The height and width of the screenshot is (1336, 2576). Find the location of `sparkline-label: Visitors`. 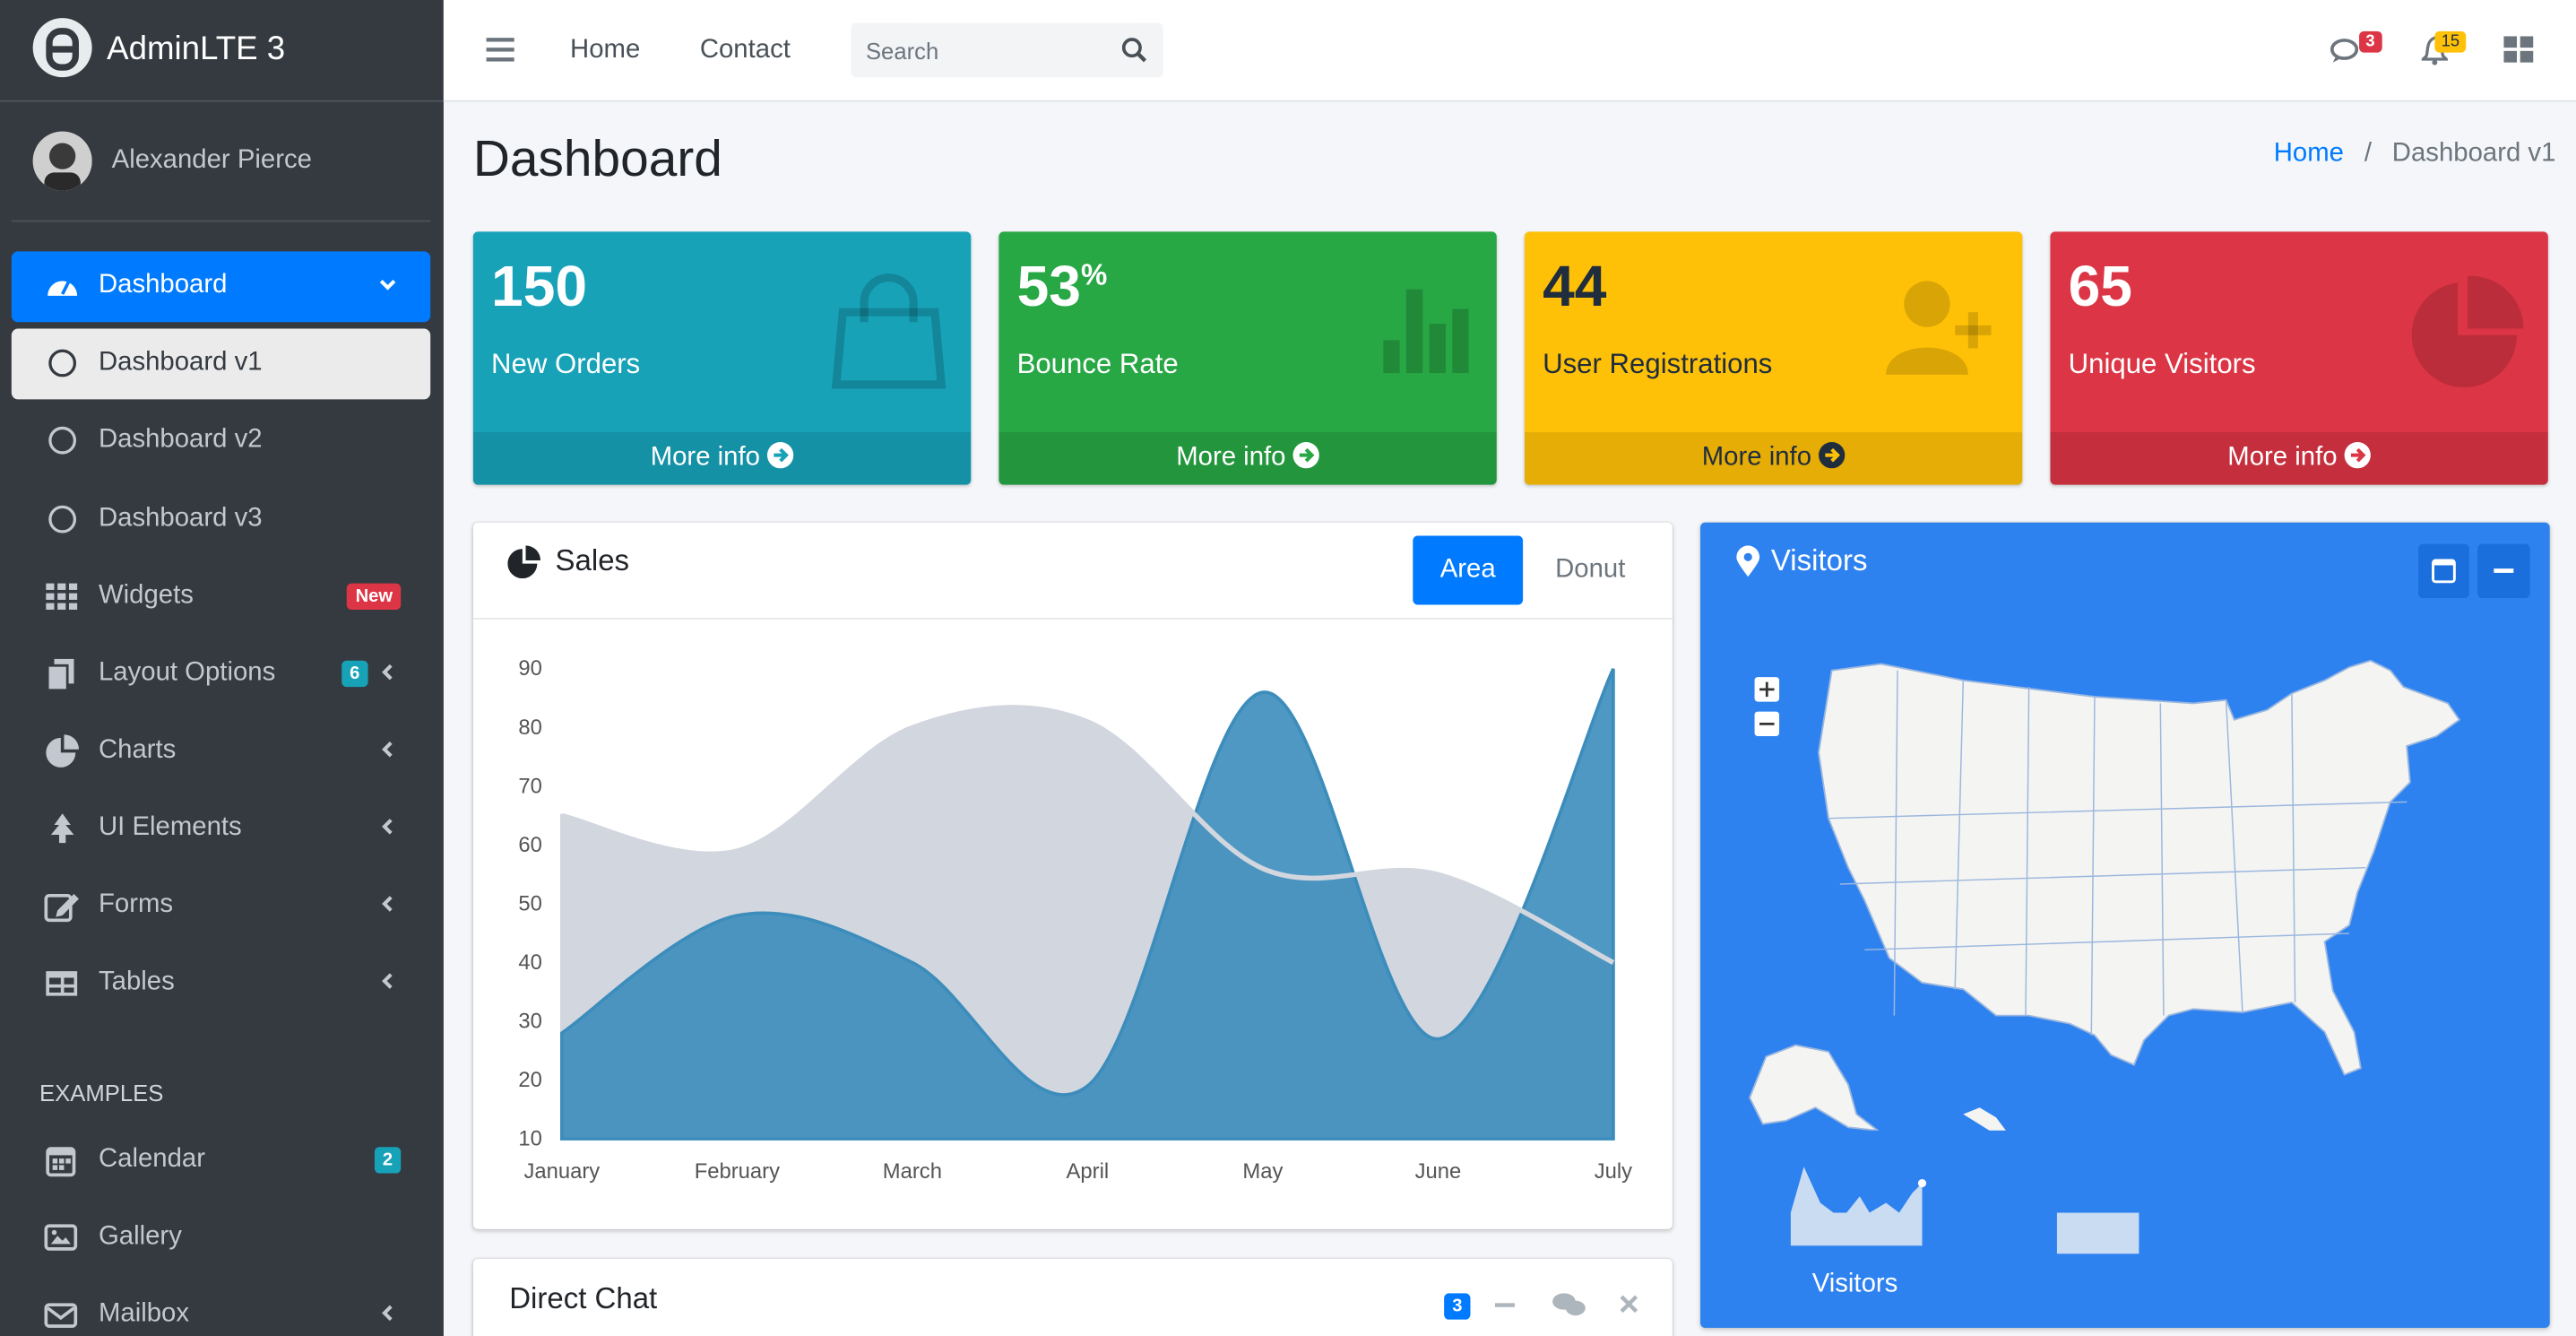

sparkline-label: Visitors is located at coordinates (1854, 1284).